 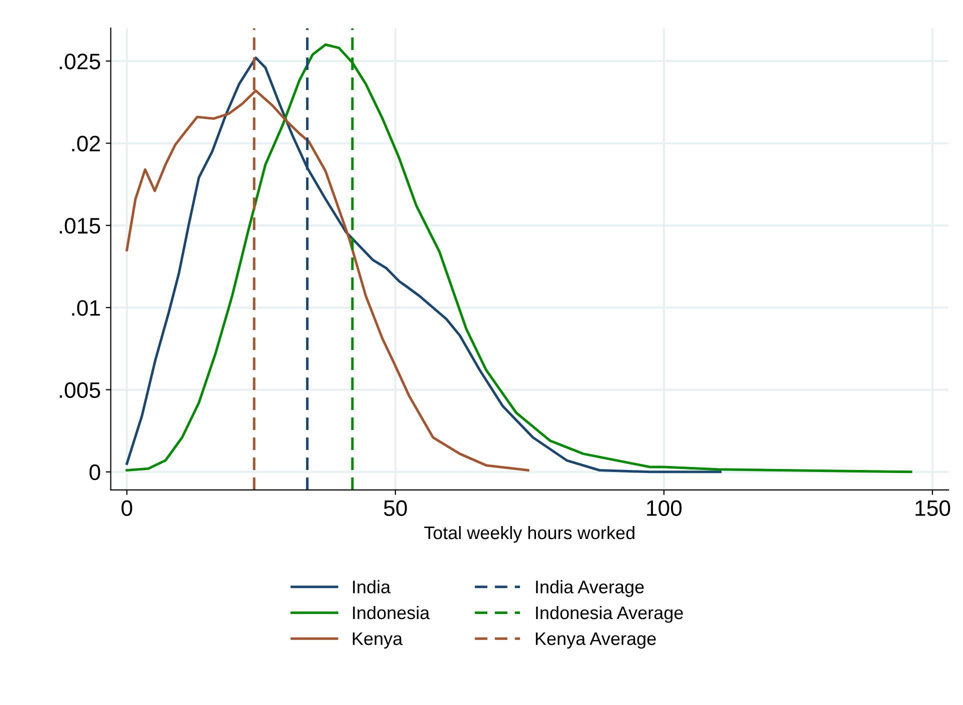 What do you see at coordinates (391, 613) in the screenshot?
I see `legend-label: Indonesia` at bounding box center [391, 613].